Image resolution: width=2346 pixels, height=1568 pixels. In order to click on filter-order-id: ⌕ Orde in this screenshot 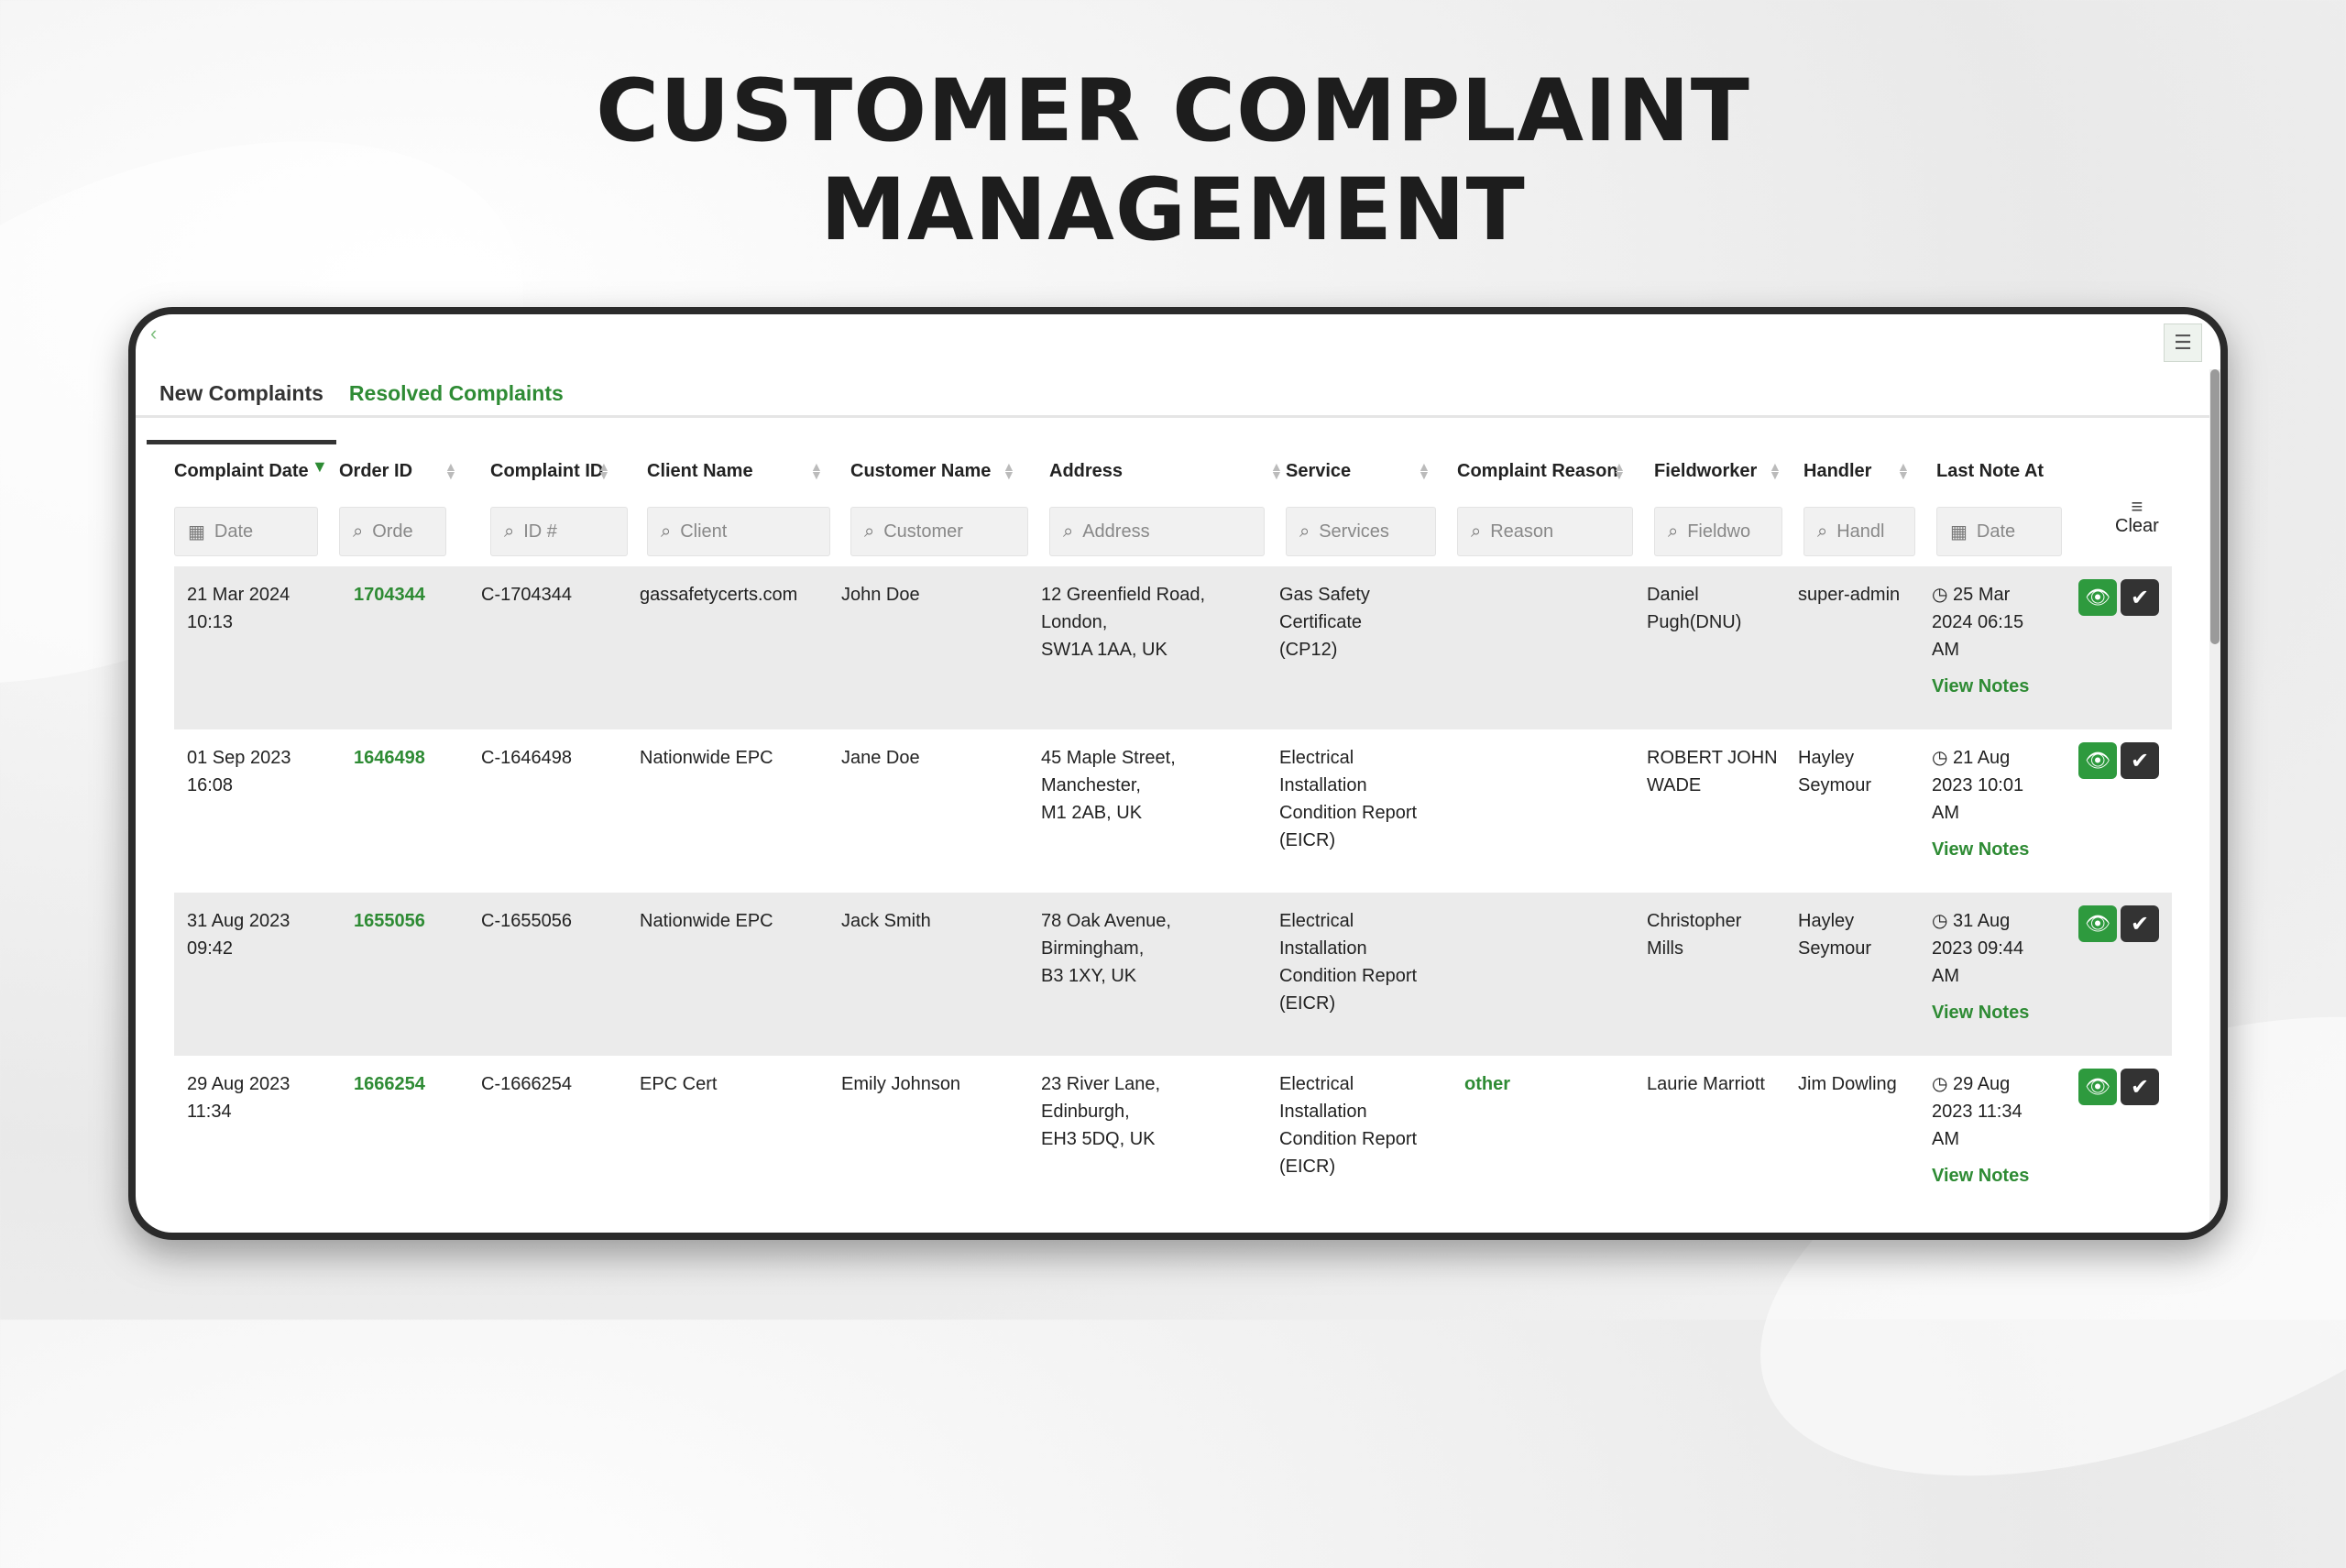, I will do `click(392, 531)`.